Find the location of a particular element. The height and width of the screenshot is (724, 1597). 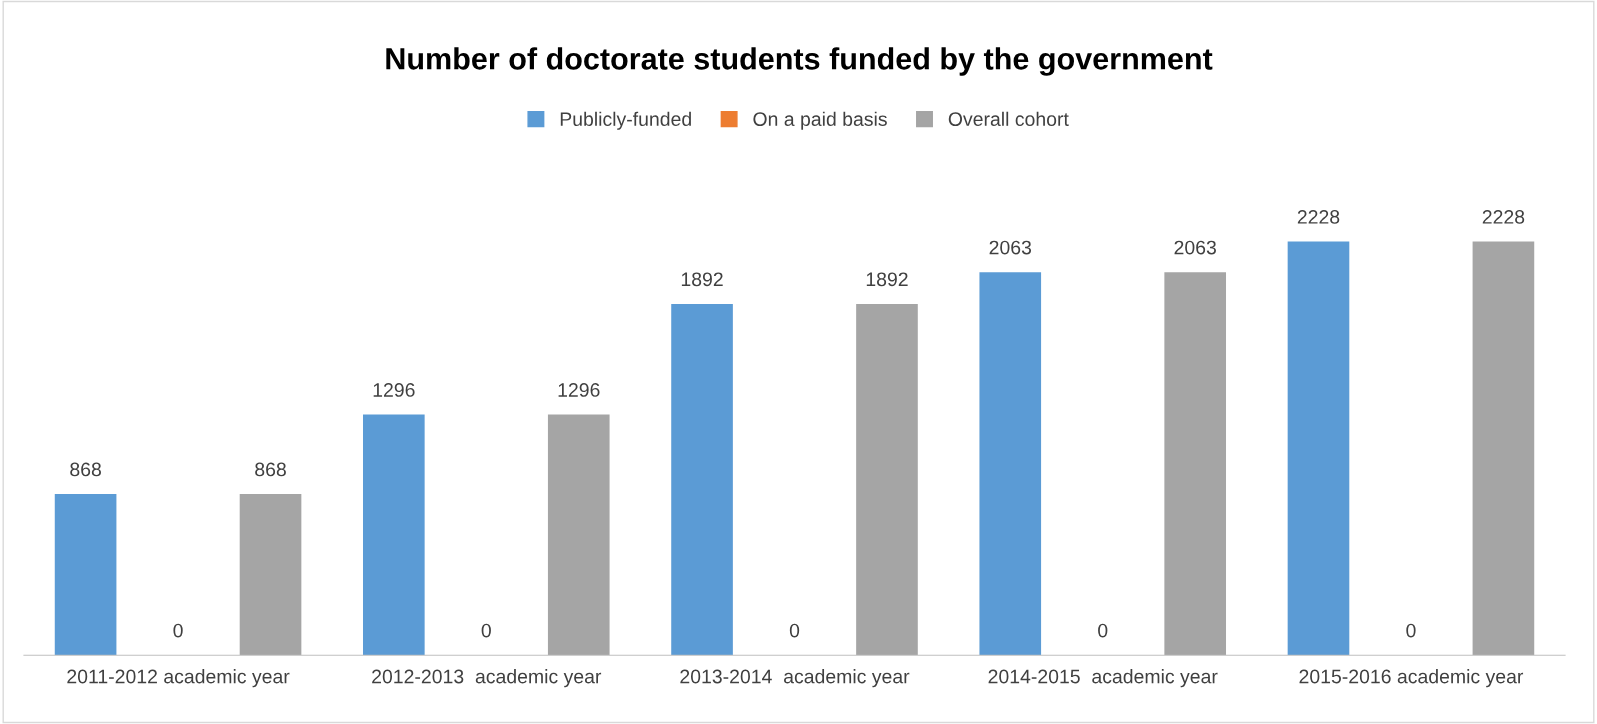

x-tick-label: 2011-2012 academic year is located at coordinates (178, 678).